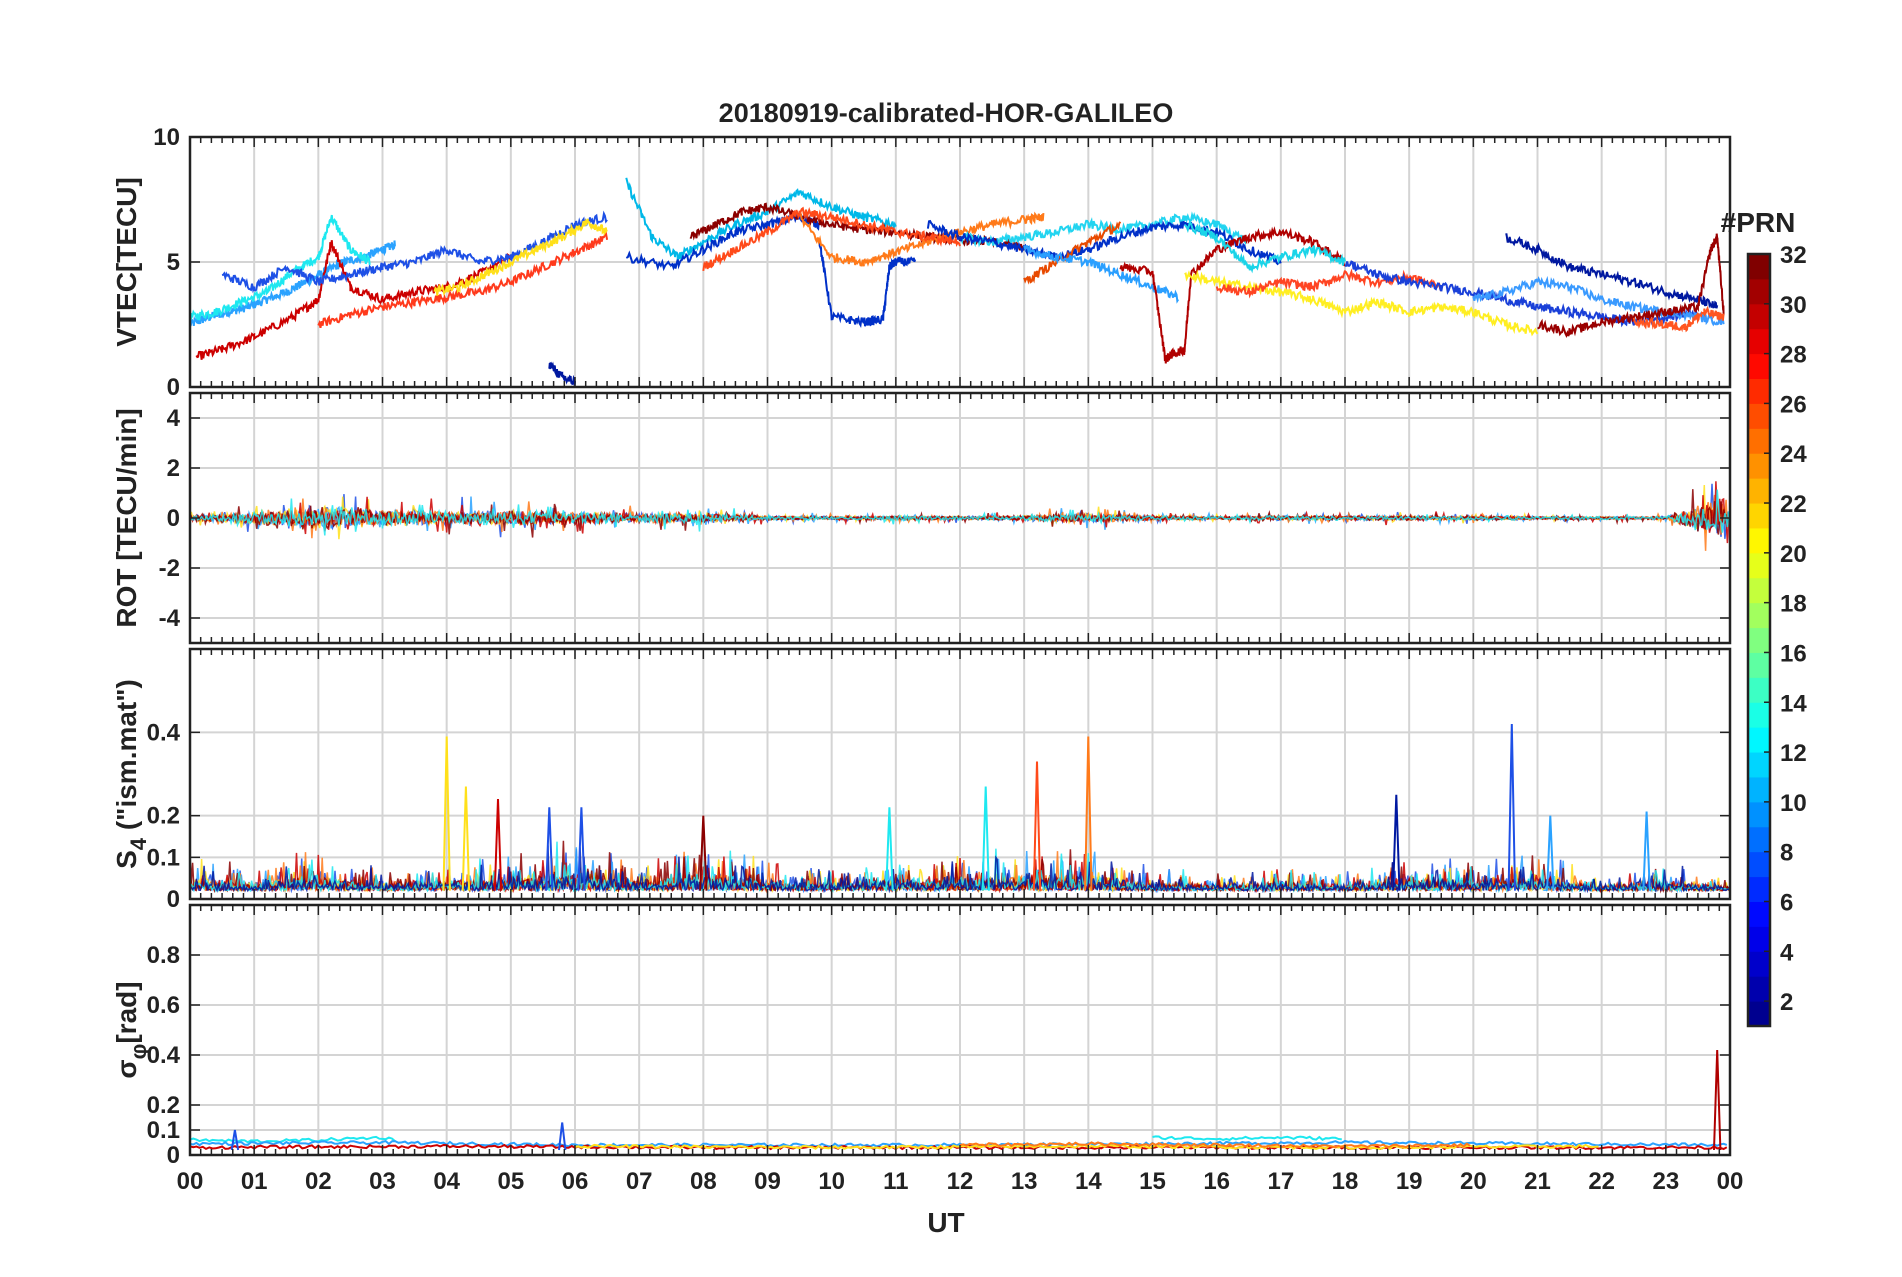  What do you see at coordinates (1793, 355) in the screenshot?
I see `colorbar-tick-label: 28` at bounding box center [1793, 355].